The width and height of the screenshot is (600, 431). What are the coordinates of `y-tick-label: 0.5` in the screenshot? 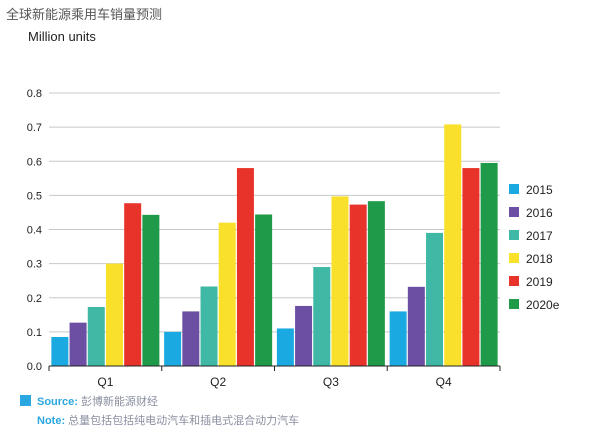 It's located at (34, 196).